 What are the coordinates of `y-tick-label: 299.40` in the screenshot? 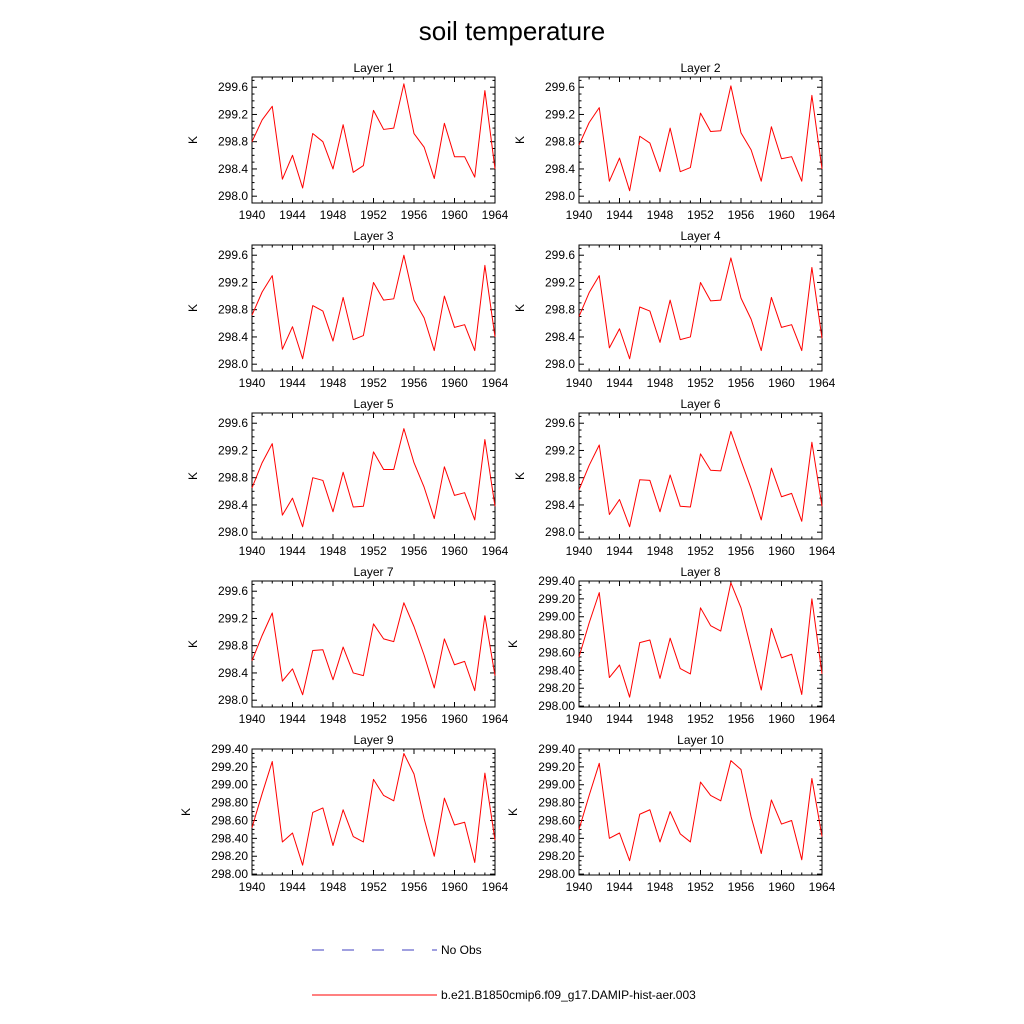 It's located at (556, 581).